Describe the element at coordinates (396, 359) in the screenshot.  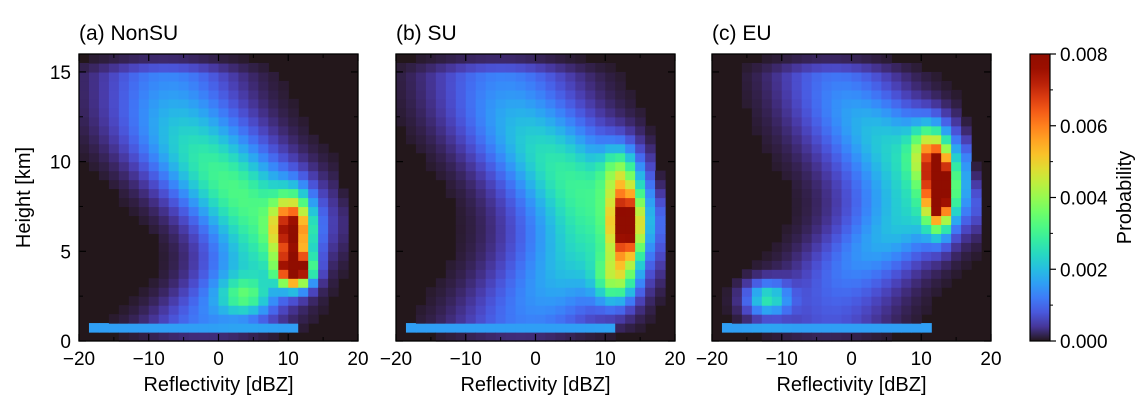
I see `x-tick-label: −20` at that location.